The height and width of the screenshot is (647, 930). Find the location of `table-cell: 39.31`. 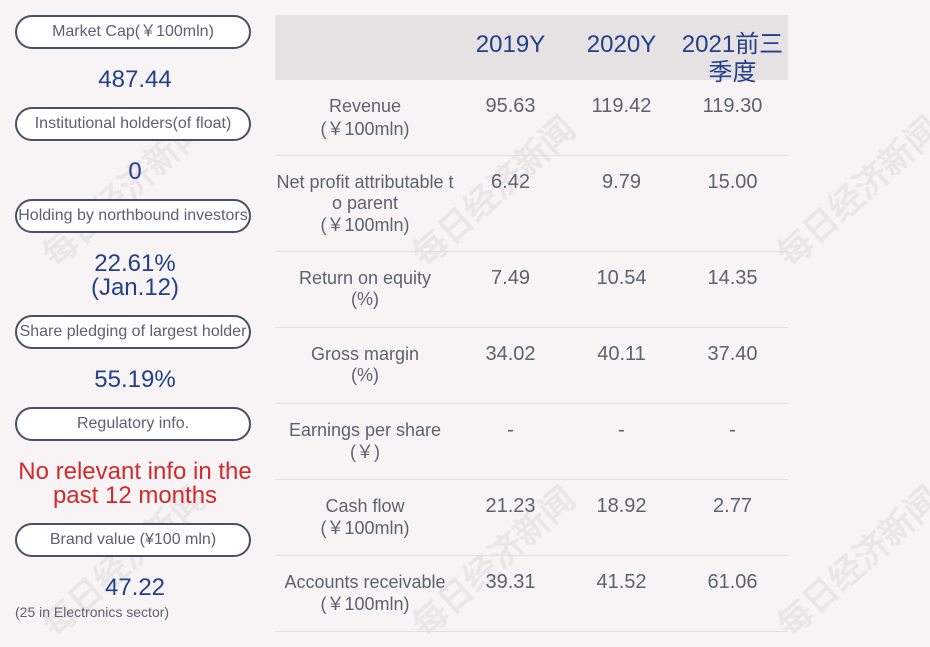

table-cell: 39.31 is located at coordinates (510, 582).